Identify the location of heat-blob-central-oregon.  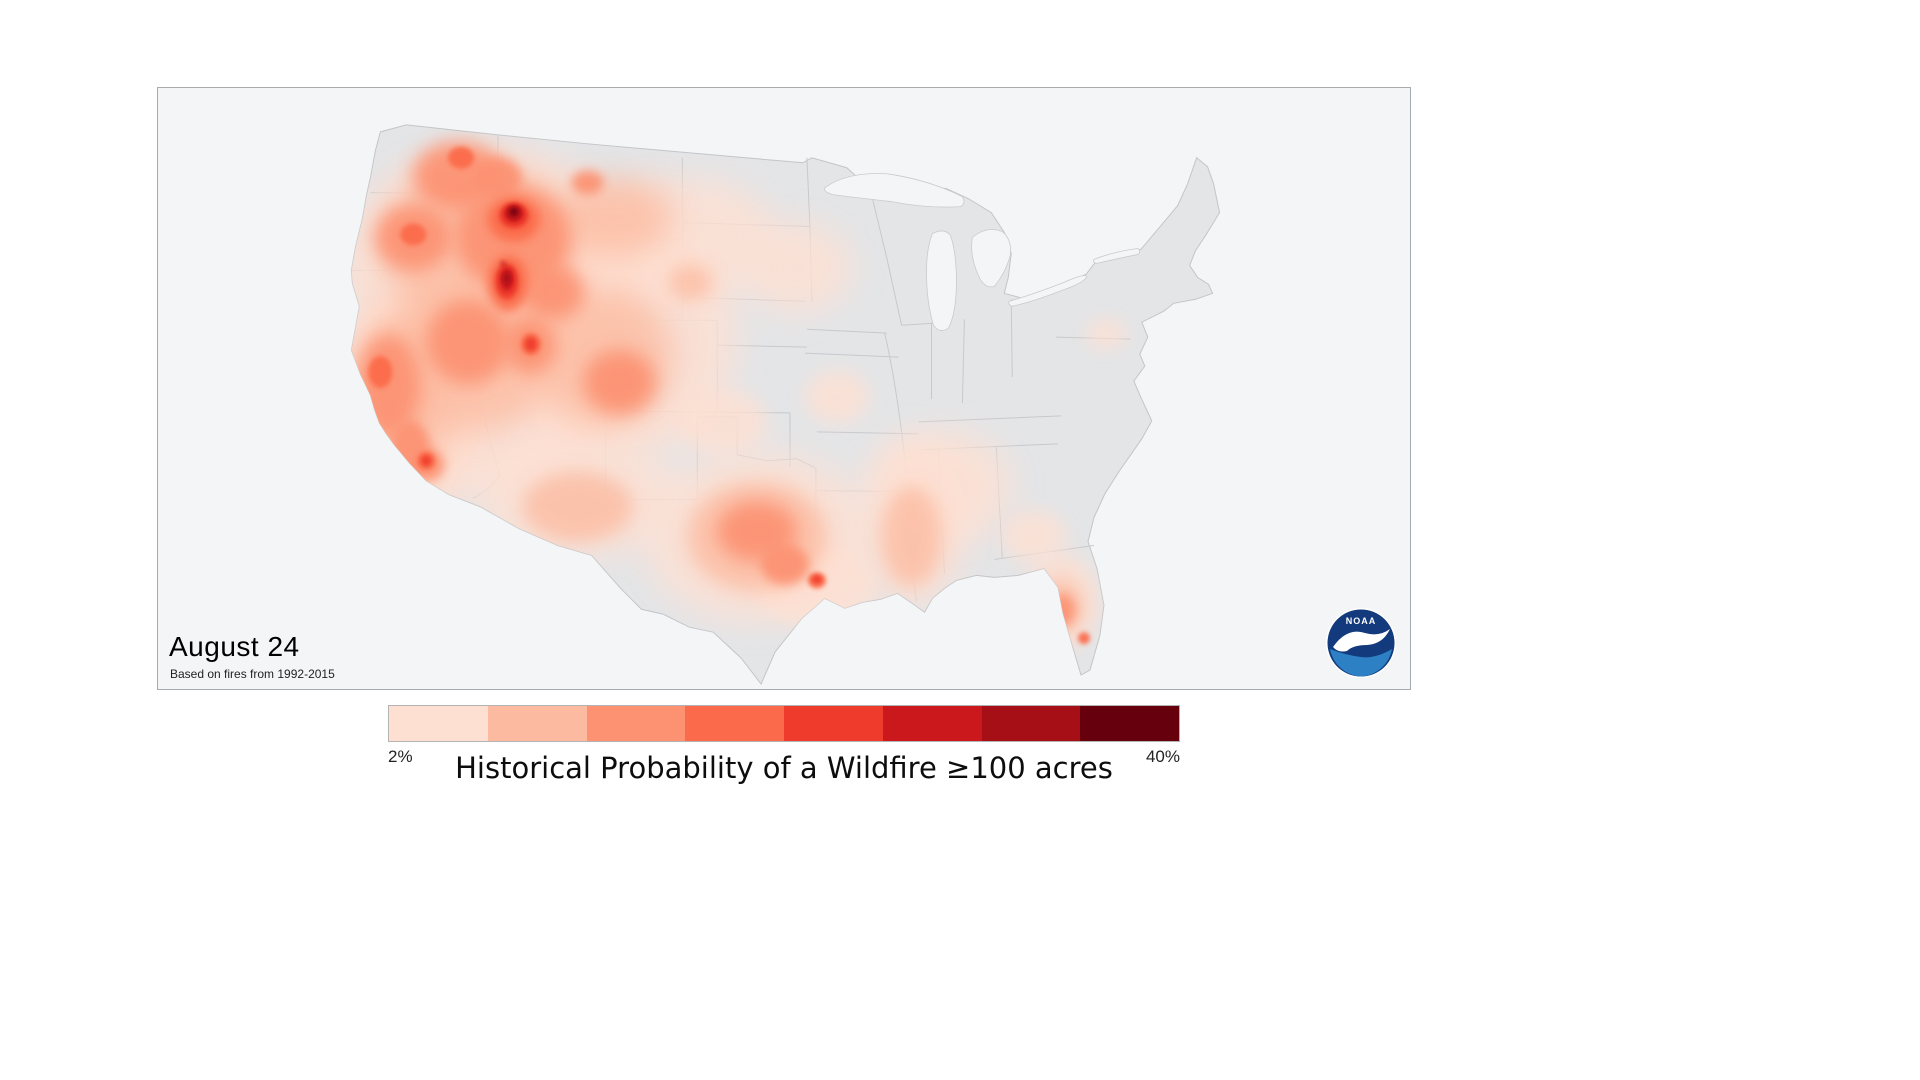
(413, 234).